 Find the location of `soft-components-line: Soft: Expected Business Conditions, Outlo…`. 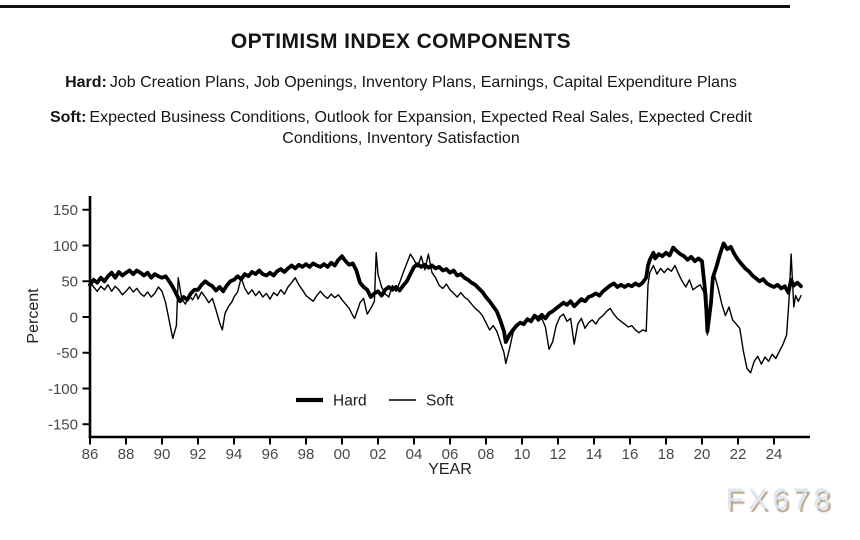

soft-components-line: Soft: Expected Business Conditions, Outlo… is located at coordinates (401, 128).